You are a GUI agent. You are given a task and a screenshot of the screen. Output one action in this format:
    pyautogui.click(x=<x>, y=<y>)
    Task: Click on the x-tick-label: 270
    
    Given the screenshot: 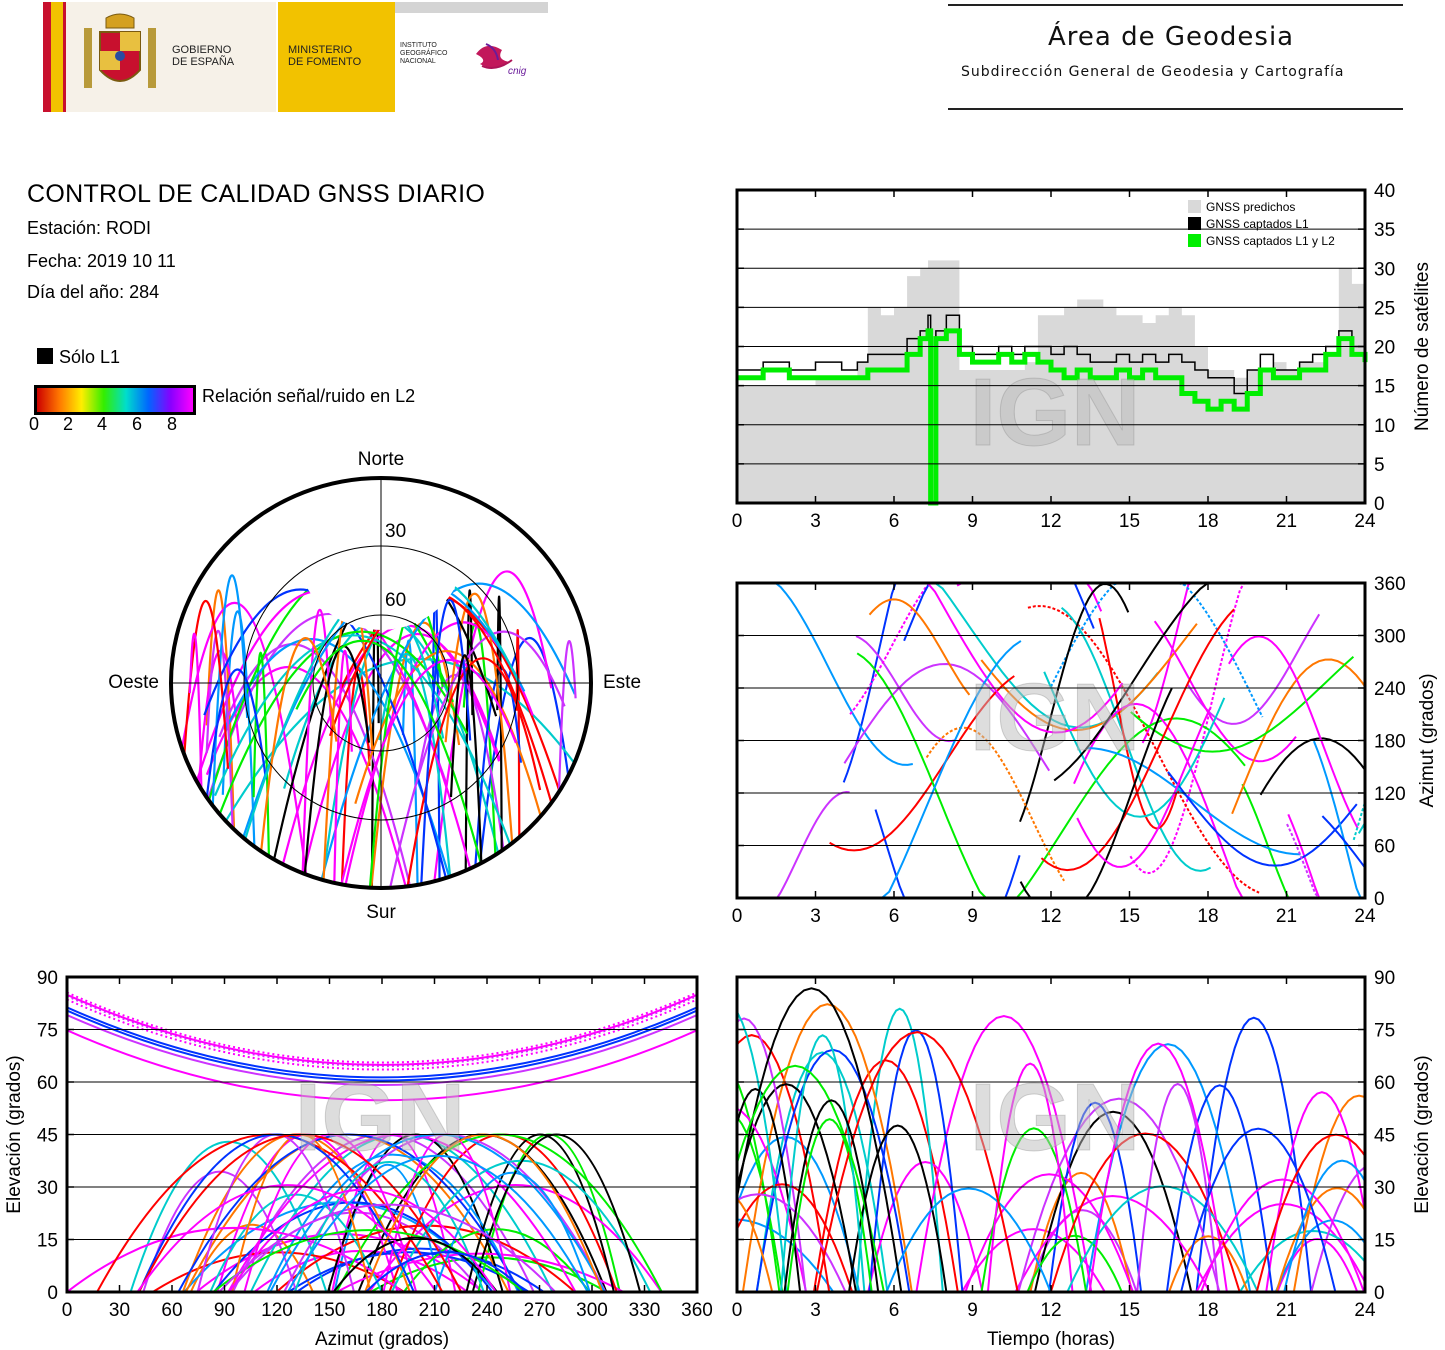 What is the action you would take?
    pyautogui.click(x=540, y=1310)
    